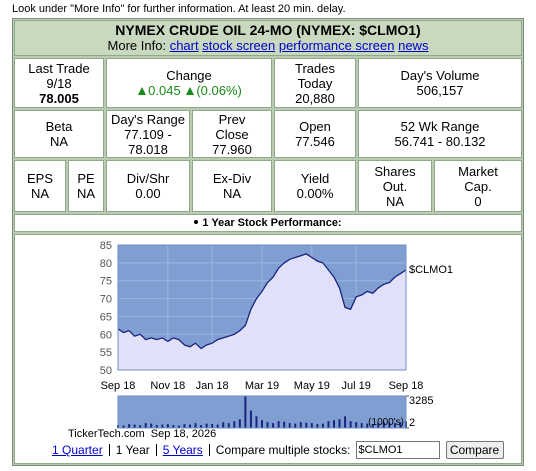 The height and width of the screenshot is (471, 536). Describe the element at coordinates (184, 45) in the screenshot. I see `link: chart` at that location.